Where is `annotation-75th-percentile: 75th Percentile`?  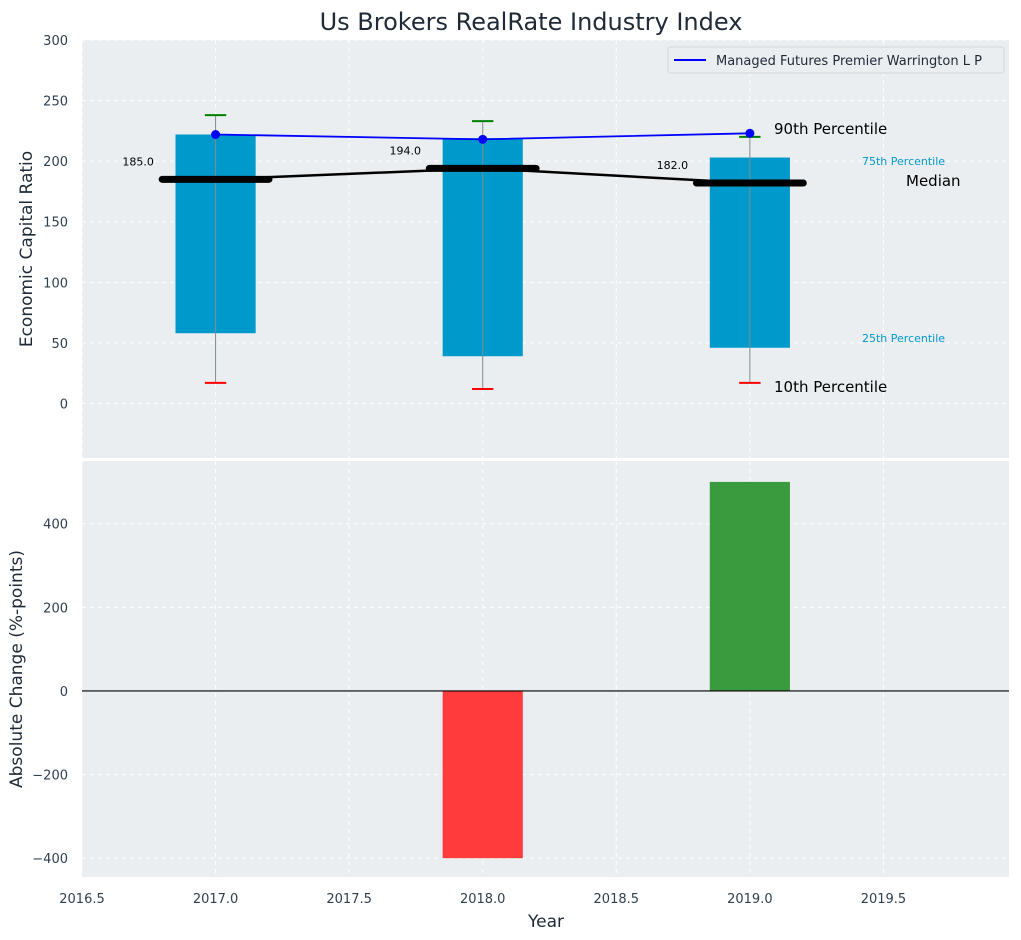 annotation-75th-percentile: 75th Percentile is located at coordinates (903, 161).